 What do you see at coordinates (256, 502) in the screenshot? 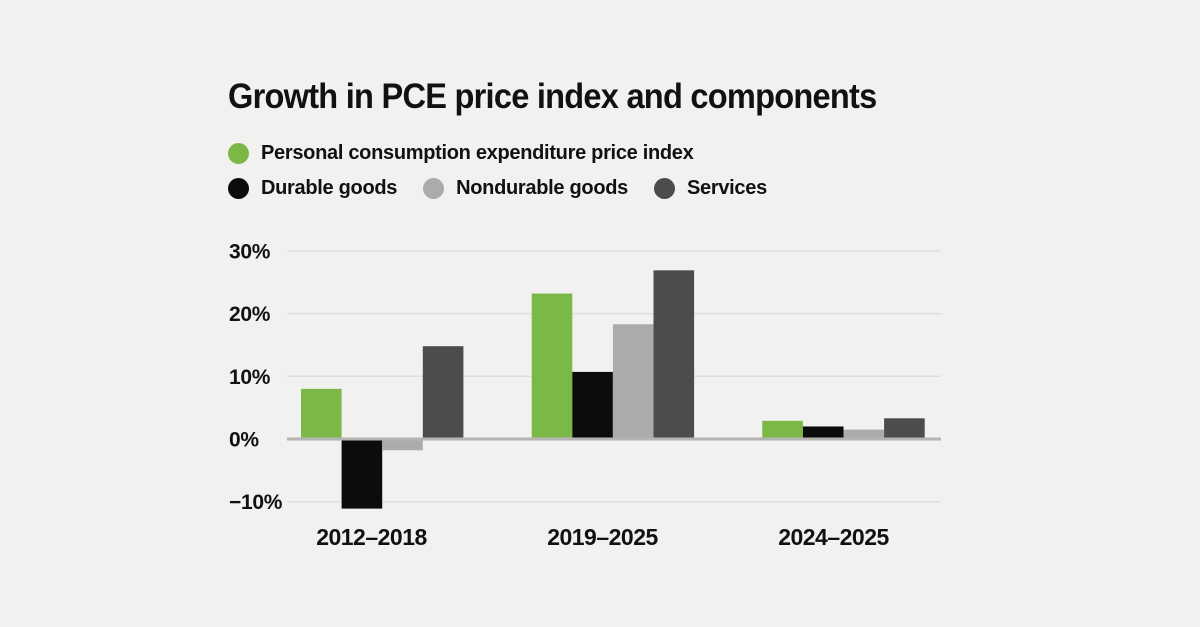
I see `y-axis-label--10: −10%` at bounding box center [256, 502].